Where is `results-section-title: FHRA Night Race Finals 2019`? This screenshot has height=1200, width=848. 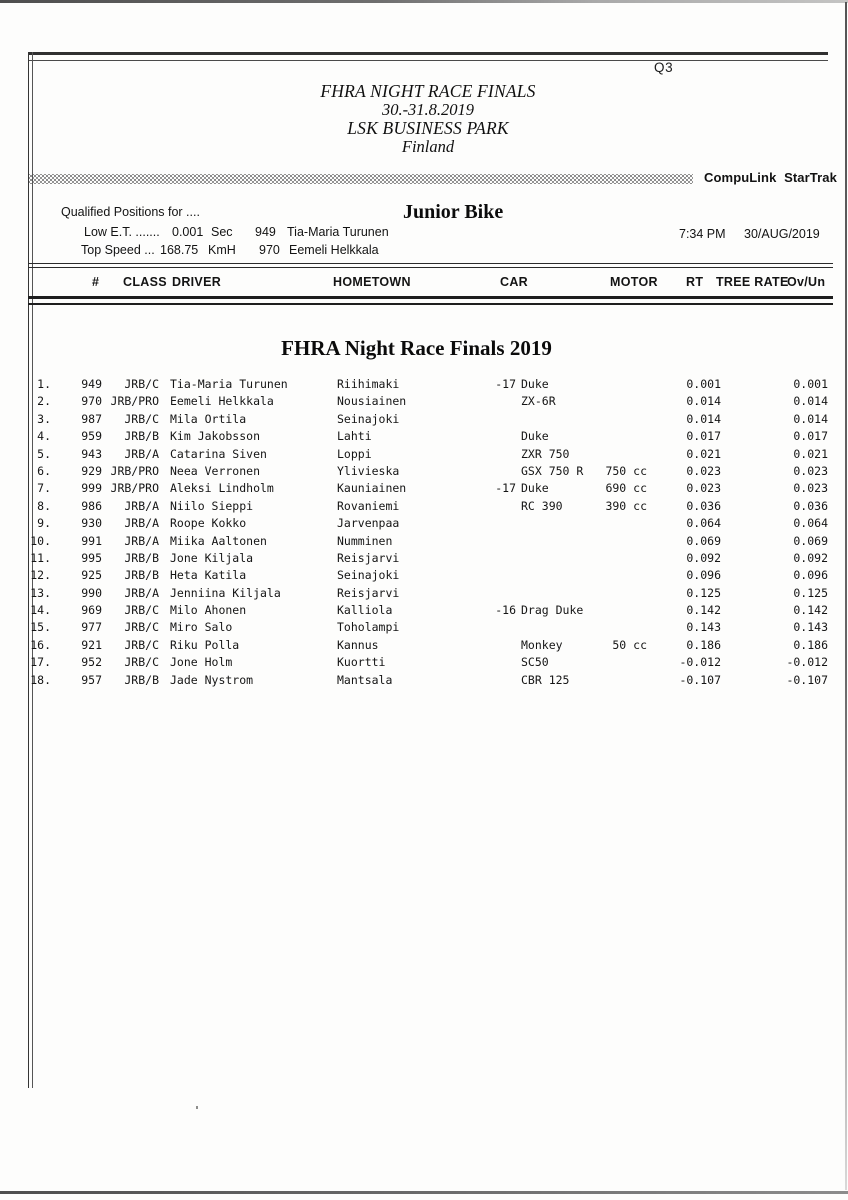 results-section-title: FHRA Night Race Finals 2019 is located at coordinates (416, 348).